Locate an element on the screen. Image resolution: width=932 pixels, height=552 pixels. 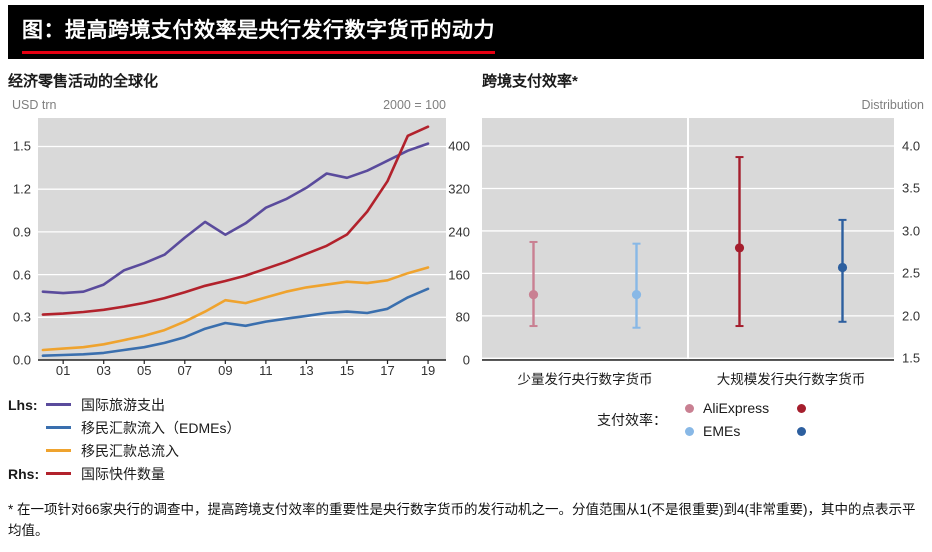
x-tick-label: 13 is located at coordinates (306, 370).